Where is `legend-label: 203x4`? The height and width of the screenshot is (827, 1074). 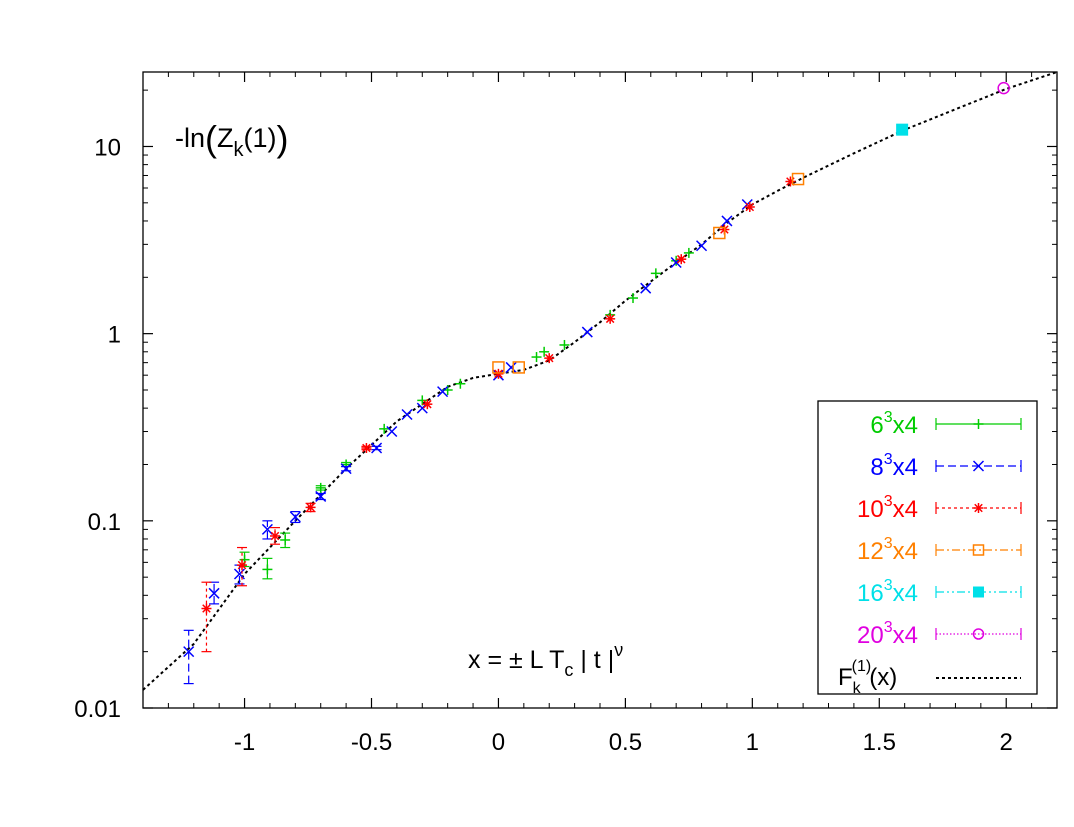
legend-label: 203x4 is located at coordinates (887, 634).